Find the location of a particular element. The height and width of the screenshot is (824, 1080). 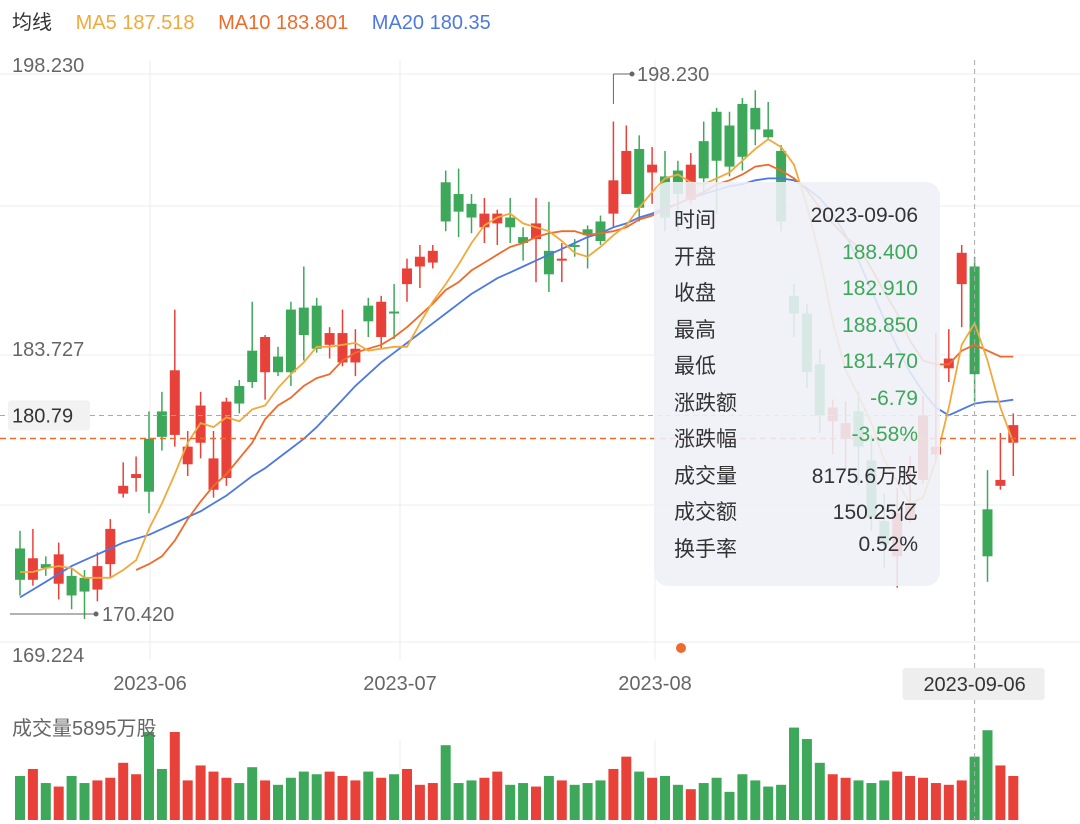

legend-ma5: MA5 187.518 is located at coordinates (135, 23).